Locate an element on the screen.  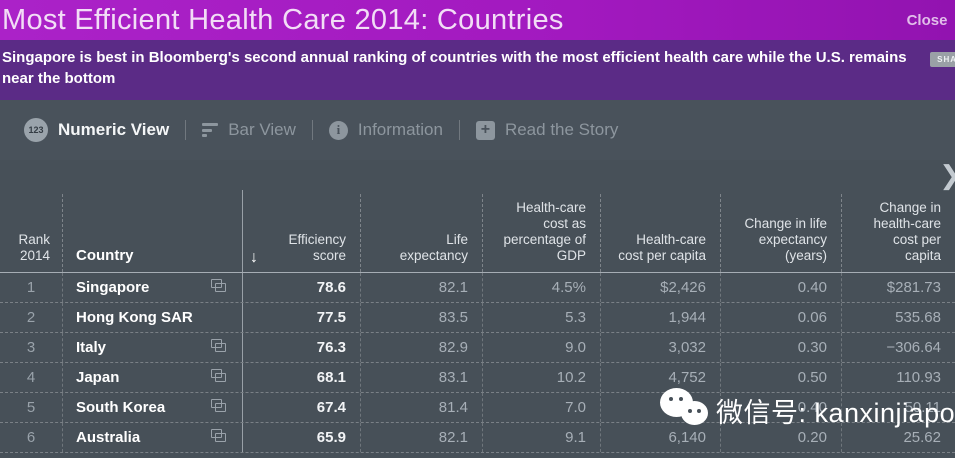
change-cost-cell: −306.64 is located at coordinates (898, 347).